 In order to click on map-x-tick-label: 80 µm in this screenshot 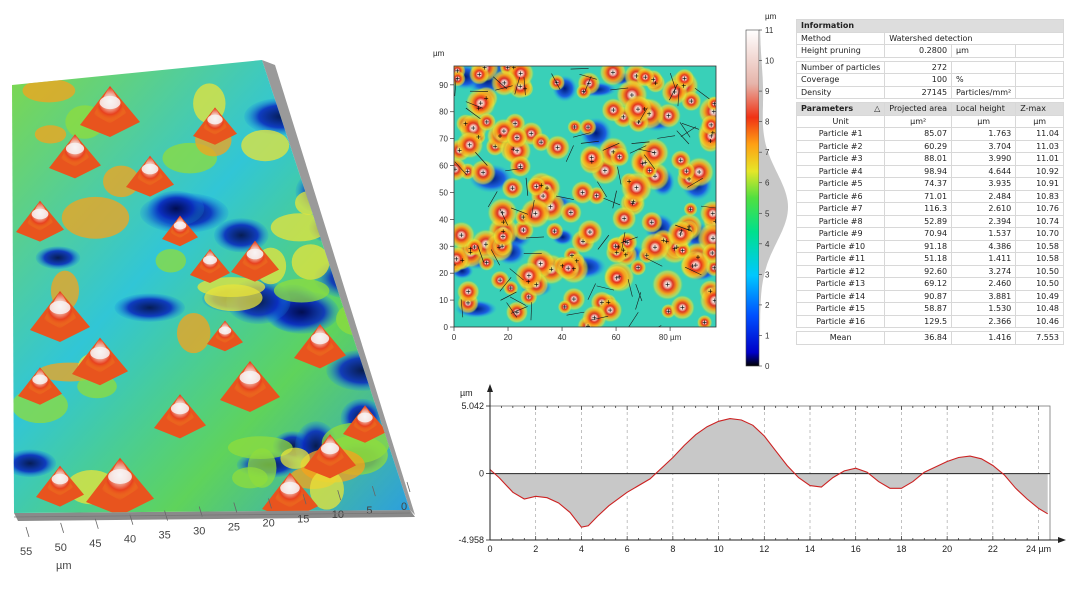, I will do `click(670, 337)`.